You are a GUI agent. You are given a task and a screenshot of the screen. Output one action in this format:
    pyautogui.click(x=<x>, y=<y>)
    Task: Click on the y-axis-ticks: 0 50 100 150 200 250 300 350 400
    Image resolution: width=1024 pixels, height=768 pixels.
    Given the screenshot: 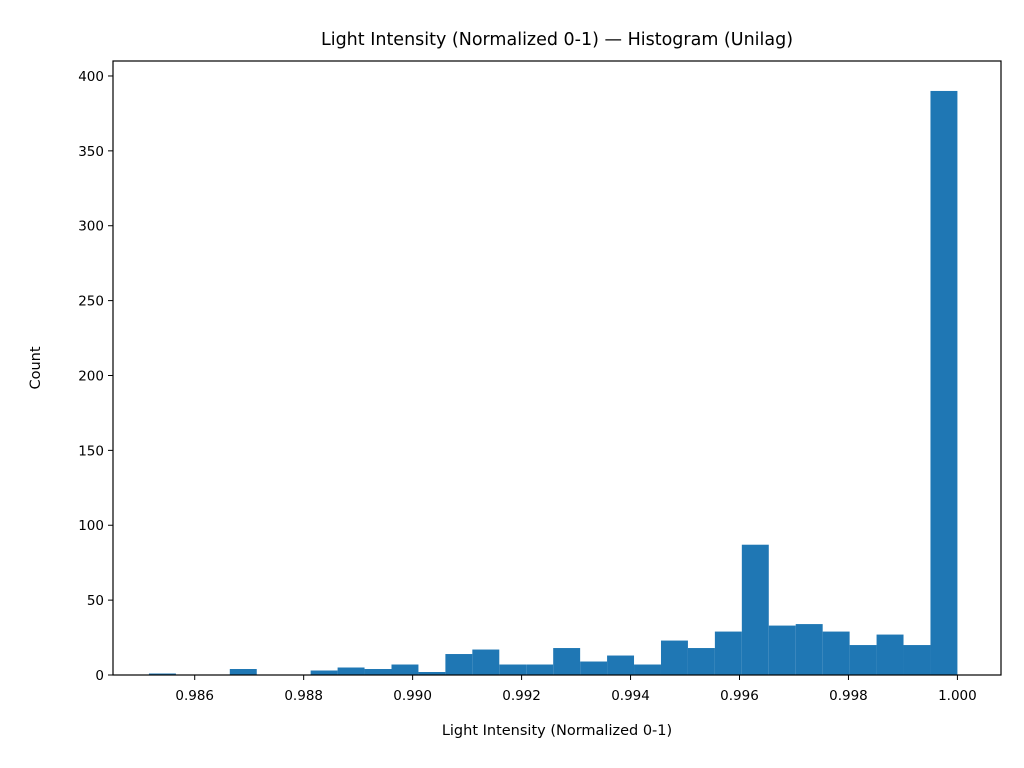 What is the action you would take?
    pyautogui.click(x=95, y=376)
    